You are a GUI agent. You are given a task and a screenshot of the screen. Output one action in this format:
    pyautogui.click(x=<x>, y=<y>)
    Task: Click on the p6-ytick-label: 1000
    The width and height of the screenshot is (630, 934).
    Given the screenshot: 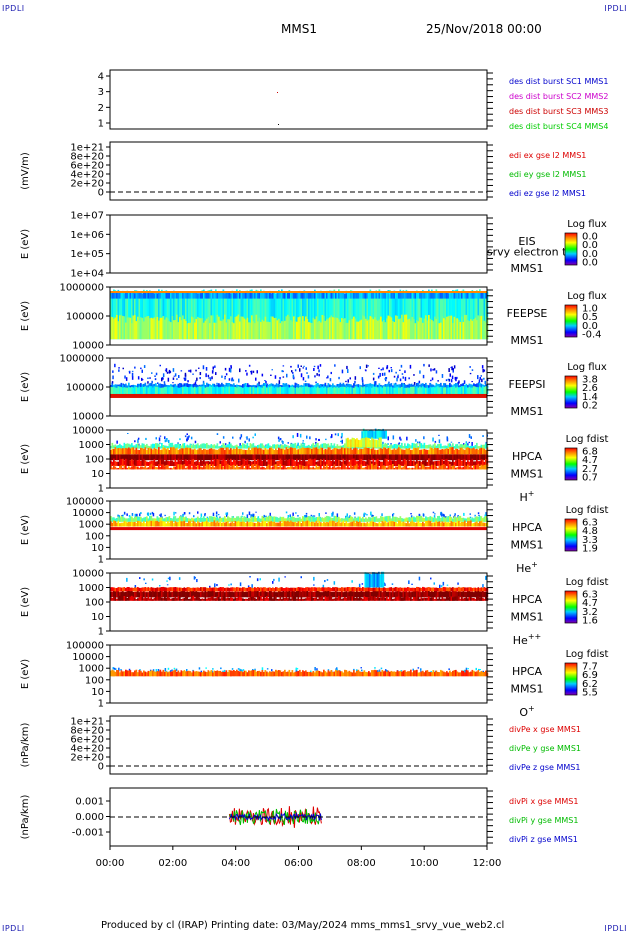 What is the action you would take?
    pyautogui.click(x=91, y=445)
    